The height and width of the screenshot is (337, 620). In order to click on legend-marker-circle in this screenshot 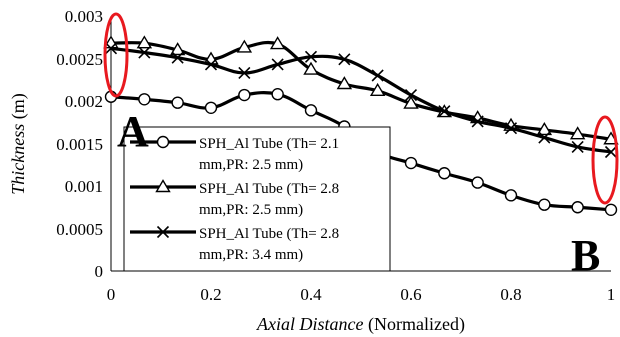, I will do `click(163, 142)`.